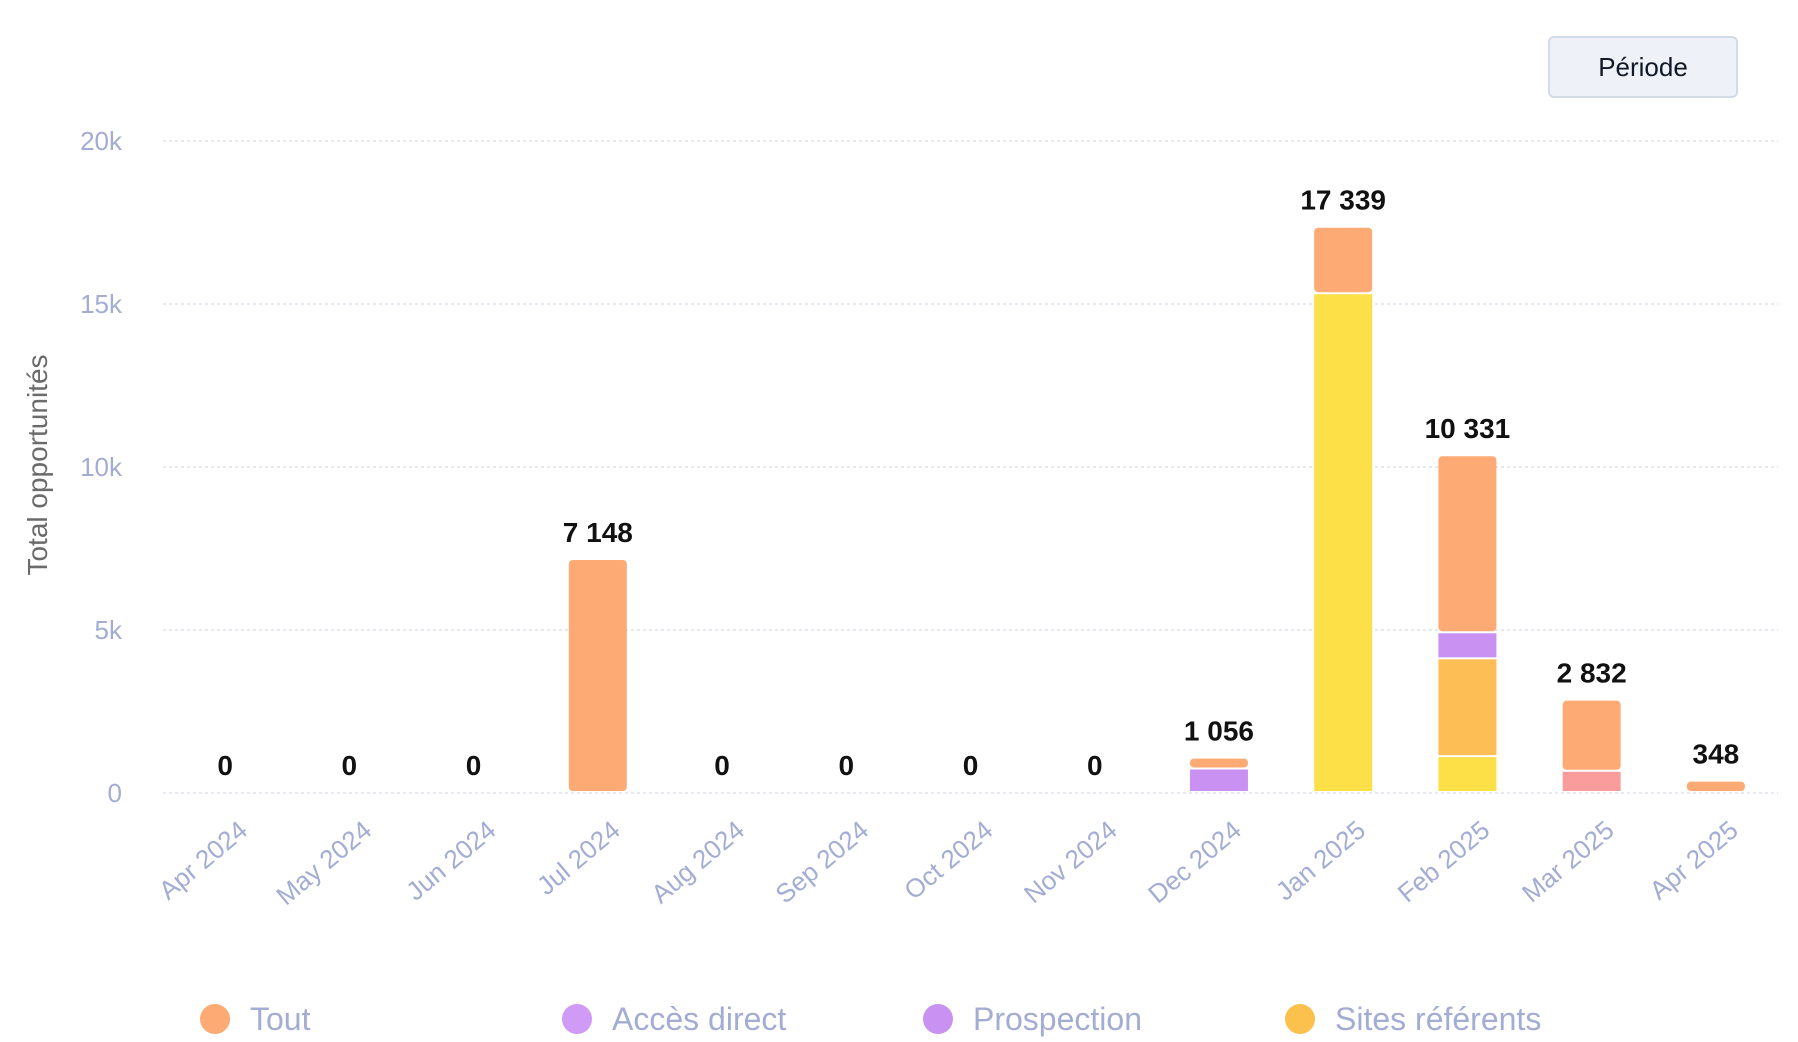 This screenshot has width=1798, height=1042. I want to click on x-tick-label: Feb 2025, so click(1443, 862).